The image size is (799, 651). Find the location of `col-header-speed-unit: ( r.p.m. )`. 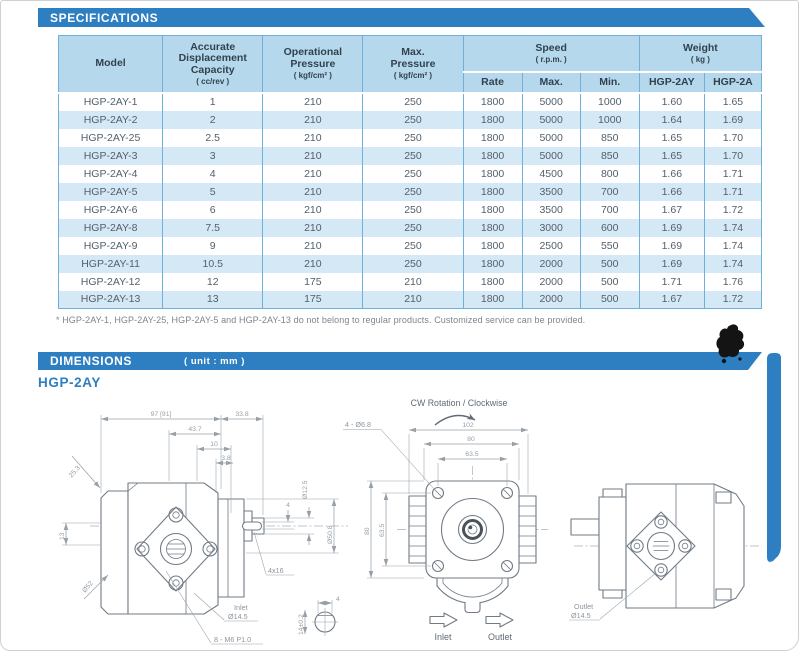

col-header-speed-unit: ( r.p.m. ) is located at coordinates (551, 59).